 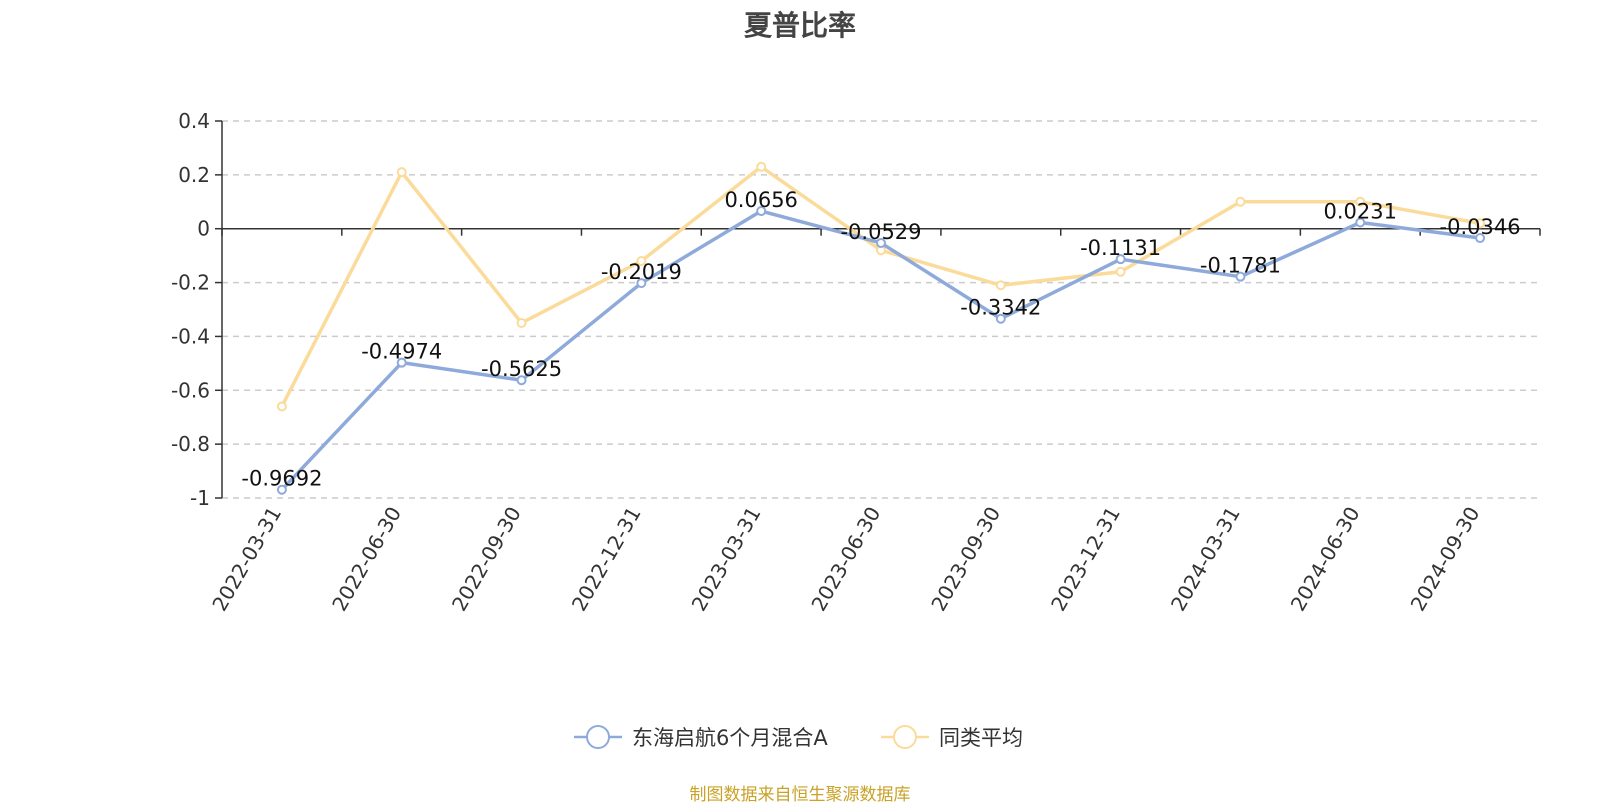 What do you see at coordinates (246, 559) in the screenshot?
I see `x-tick-label: 2022-03-31` at bounding box center [246, 559].